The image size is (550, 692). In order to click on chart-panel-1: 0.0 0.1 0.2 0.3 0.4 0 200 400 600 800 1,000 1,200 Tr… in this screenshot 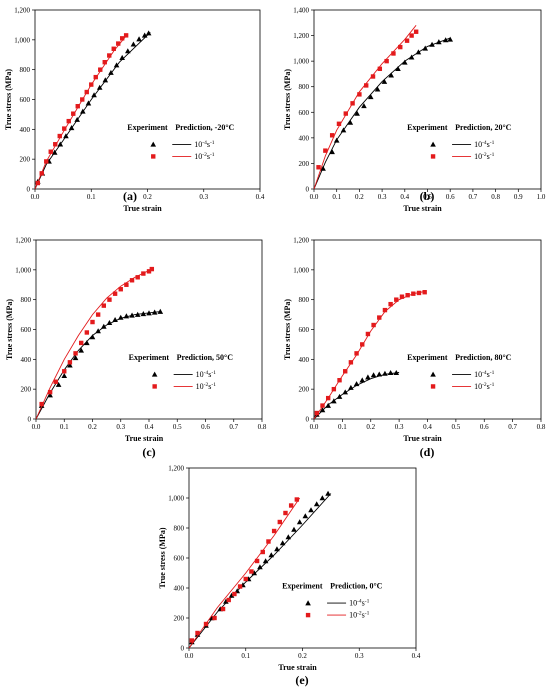, I will do `click(134, 110)`.